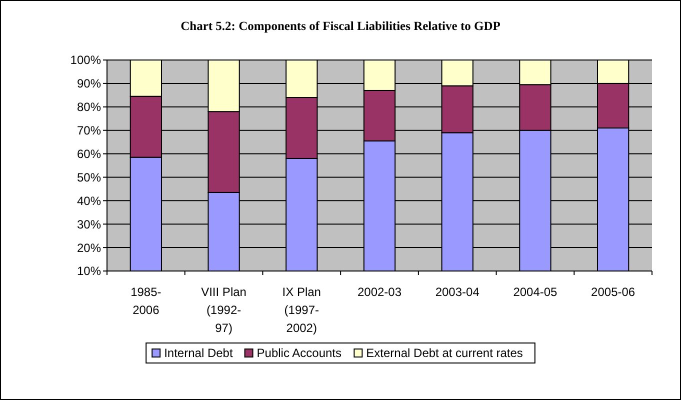  Describe the element at coordinates (613, 292) in the screenshot. I see `x-tick-label: 2005-06` at that location.